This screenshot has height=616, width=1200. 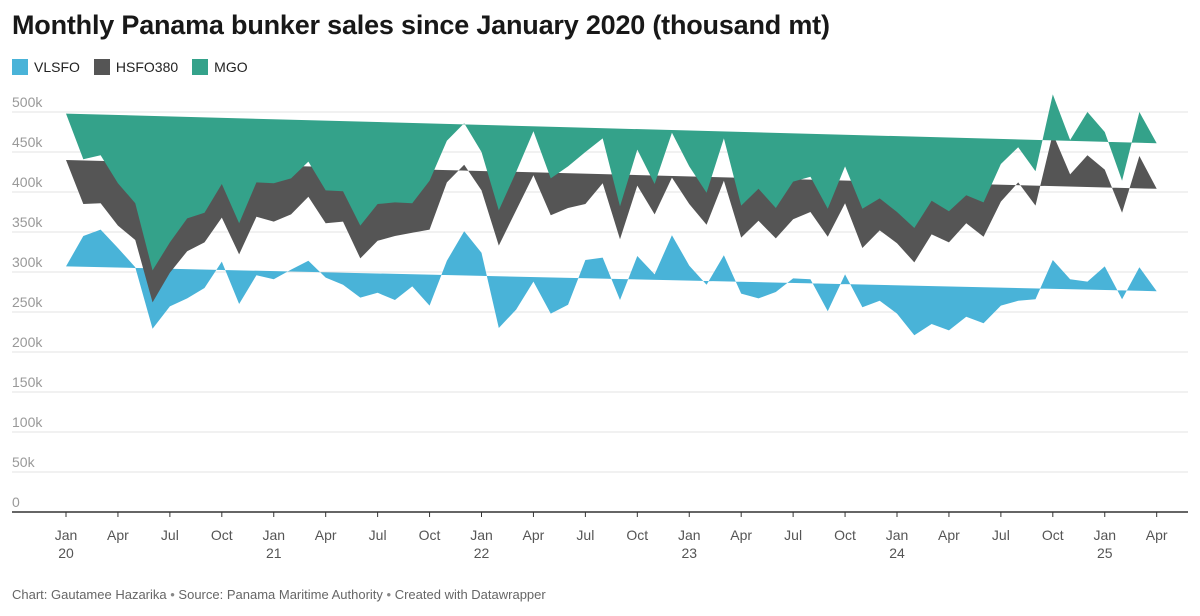 What do you see at coordinates (27, 222) in the screenshot?
I see `y-tick-label: 350k` at bounding box center [27, 222].